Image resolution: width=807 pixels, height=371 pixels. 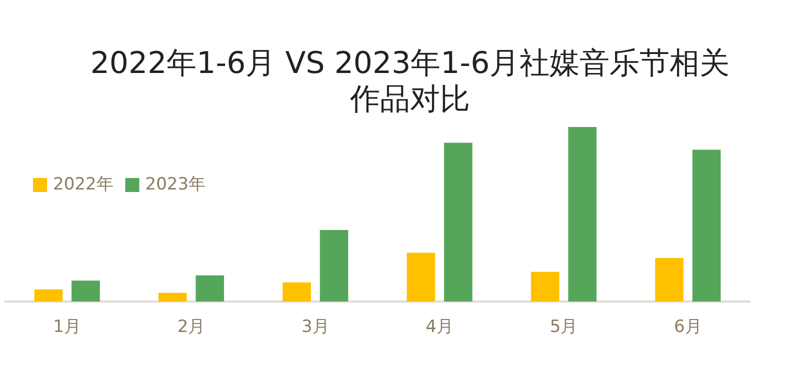 What do you see at coordinates (316, 327) in the screenshot?
I see `x-tick-label: 3月` at bounding box center [316, 327].